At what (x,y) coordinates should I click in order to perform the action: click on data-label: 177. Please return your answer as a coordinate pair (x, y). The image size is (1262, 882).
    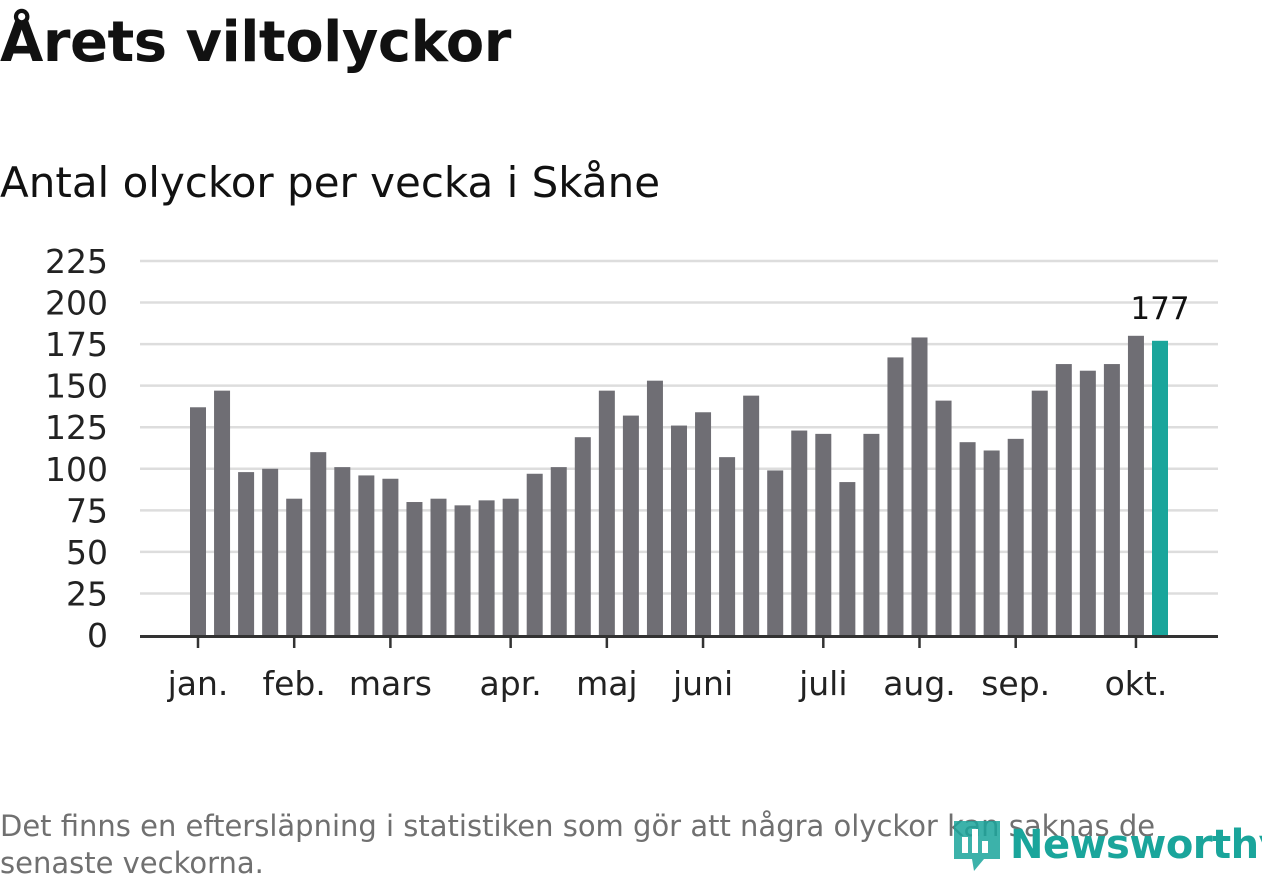
    Looking at the image, I should click on (1159, 309).